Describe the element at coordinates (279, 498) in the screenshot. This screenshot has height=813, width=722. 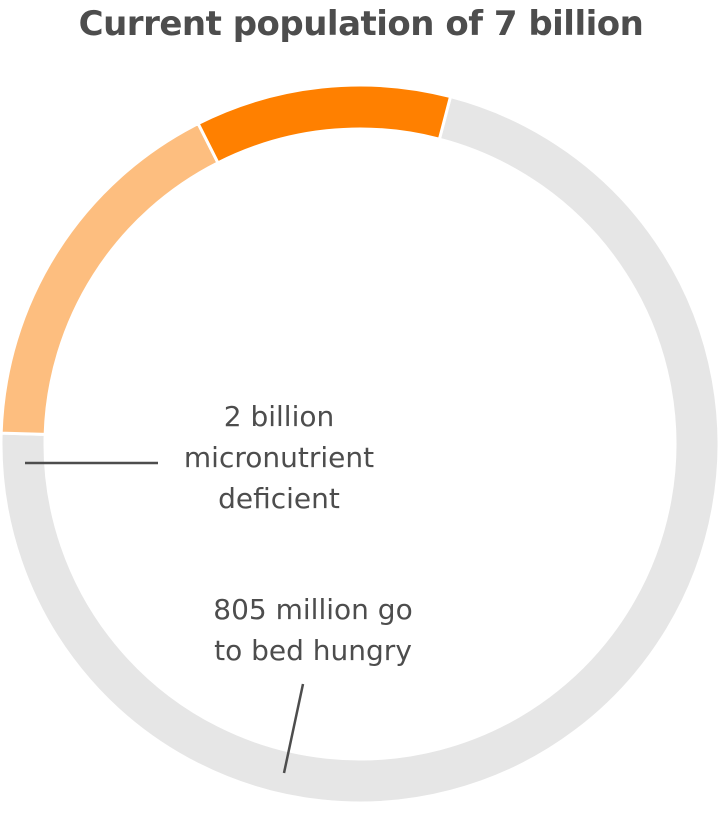
I see `annotation-micronutrient-line-3: deficient` at that location.